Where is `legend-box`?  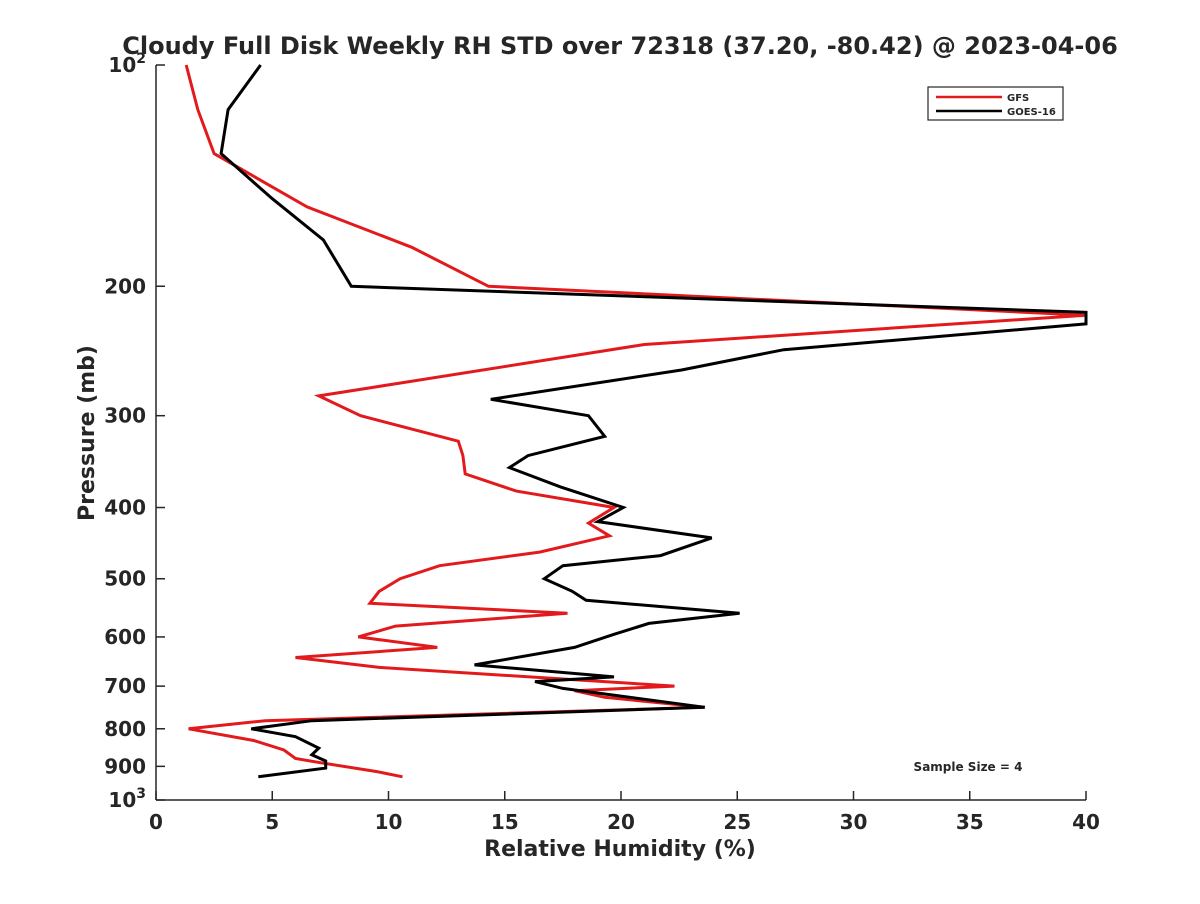
legend-box is located at coordinates (995, 103).